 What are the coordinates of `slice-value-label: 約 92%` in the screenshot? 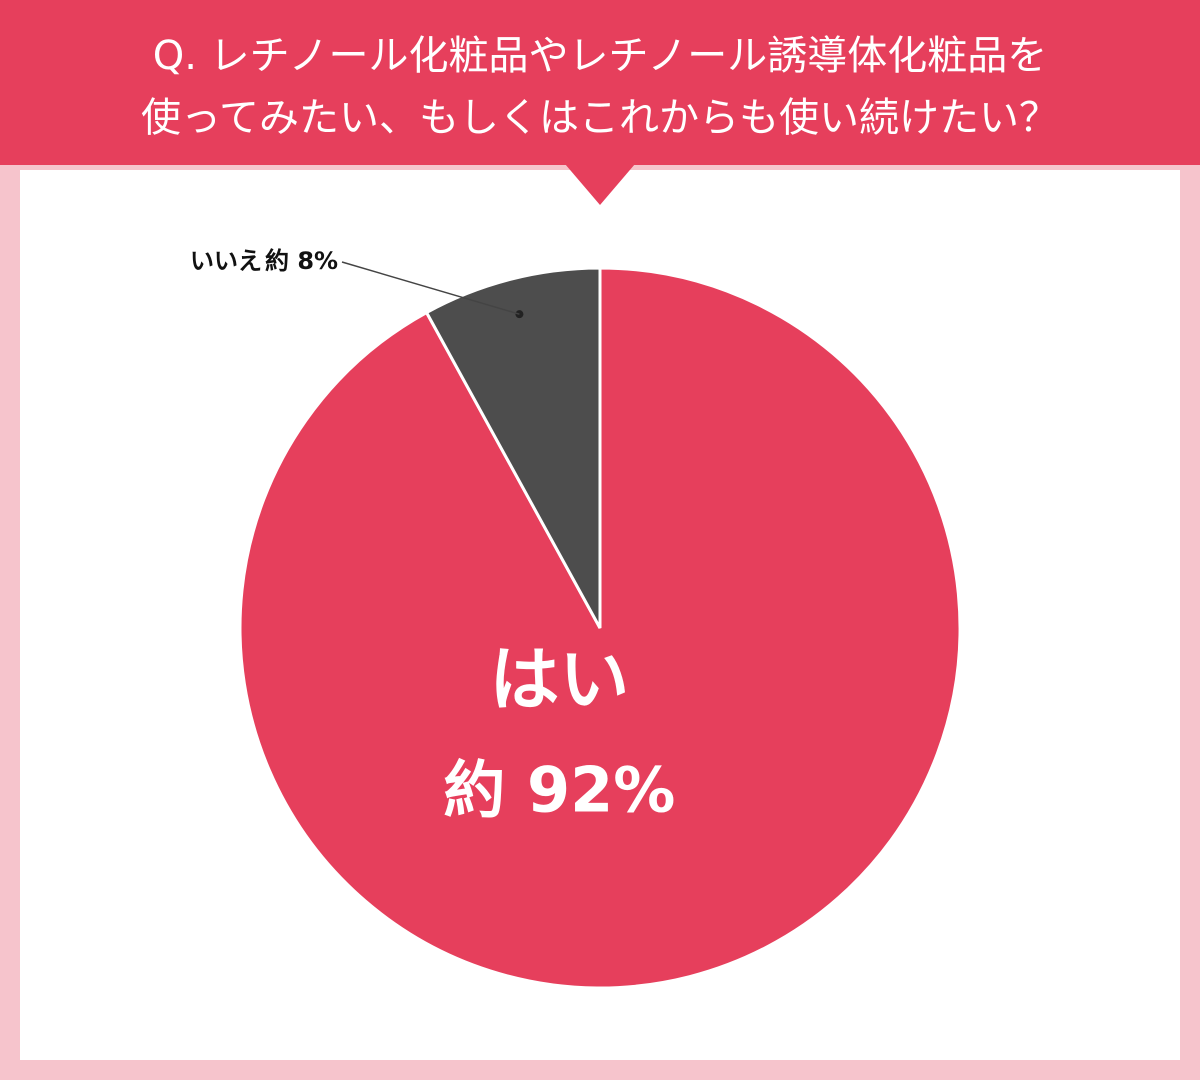 It's located at (559, 790).